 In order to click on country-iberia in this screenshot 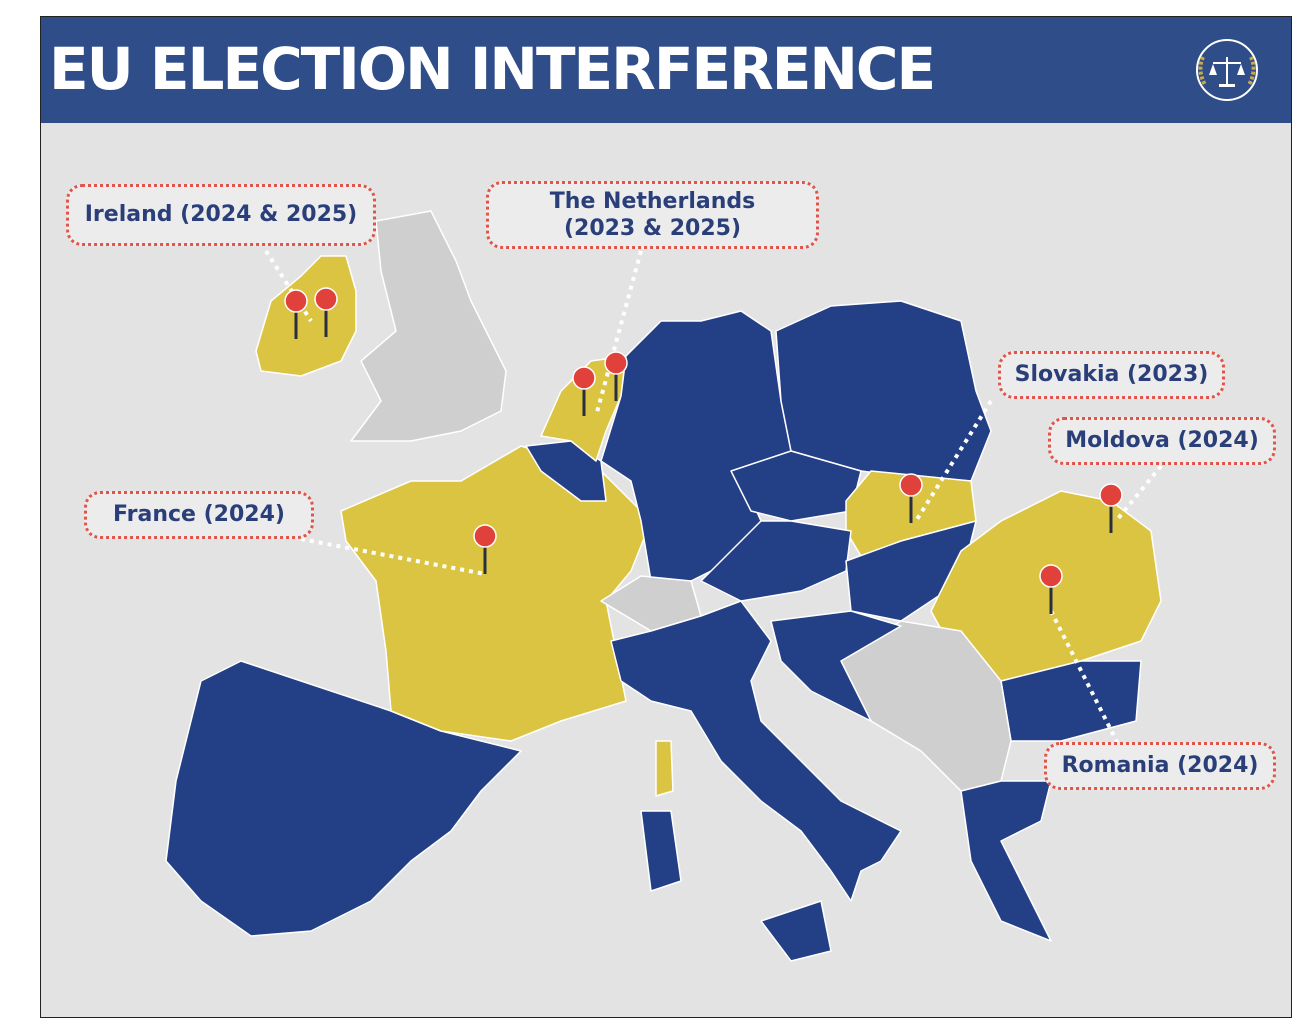, I will do `click(343, 798)`.